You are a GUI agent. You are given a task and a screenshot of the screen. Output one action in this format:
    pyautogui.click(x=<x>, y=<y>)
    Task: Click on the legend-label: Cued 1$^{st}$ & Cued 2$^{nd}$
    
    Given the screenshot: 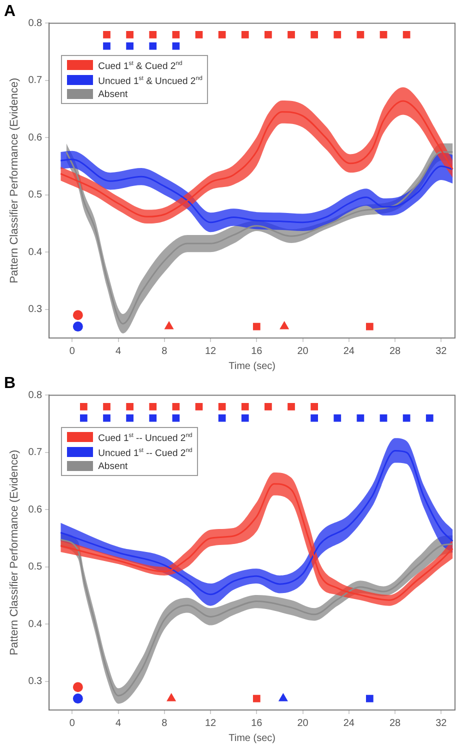 What is the action you would take?
    pyautogui.click(x=140, y=66)
    